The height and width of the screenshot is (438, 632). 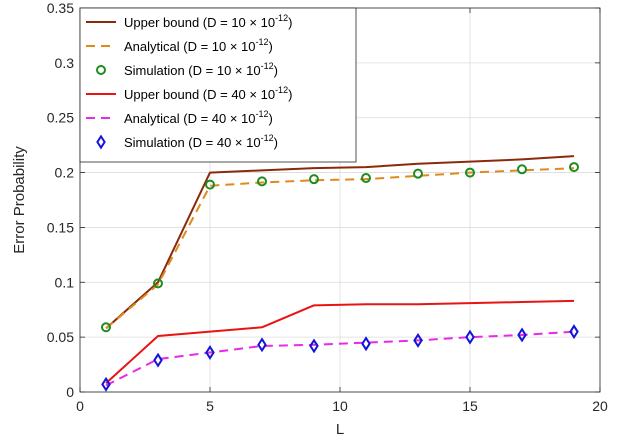 I want to click on x-tick-label: 15, so click(x=470, y=406).